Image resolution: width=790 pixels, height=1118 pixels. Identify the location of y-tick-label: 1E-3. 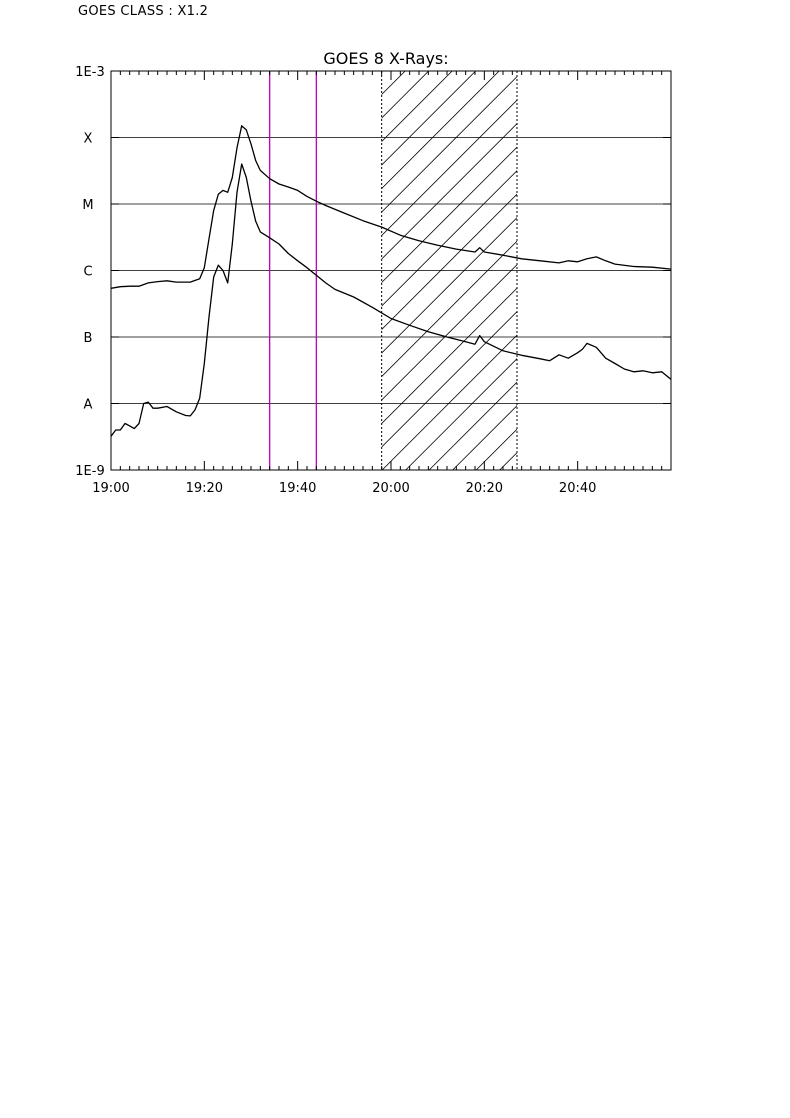
(89, 72).